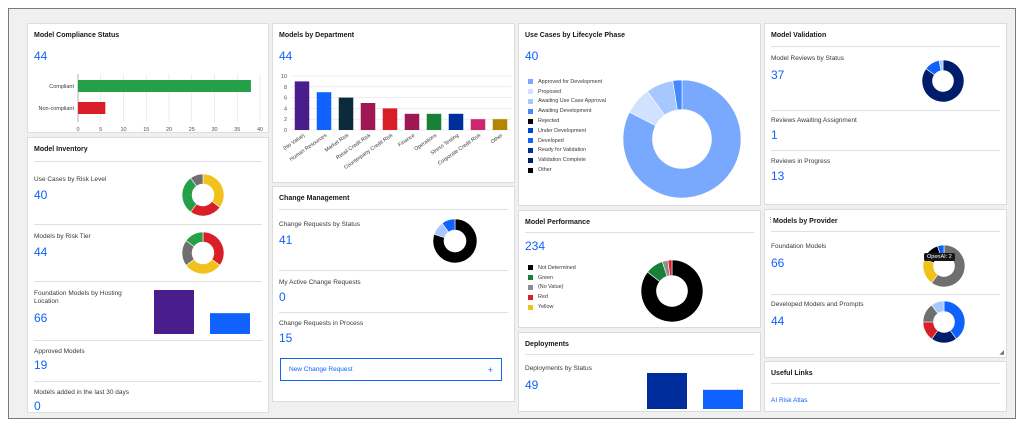 Image resolution: width=1024 pixels, height=427 pixels. I want to click on legend-item: Awaiting Use Case Approval, so click(567, 102).